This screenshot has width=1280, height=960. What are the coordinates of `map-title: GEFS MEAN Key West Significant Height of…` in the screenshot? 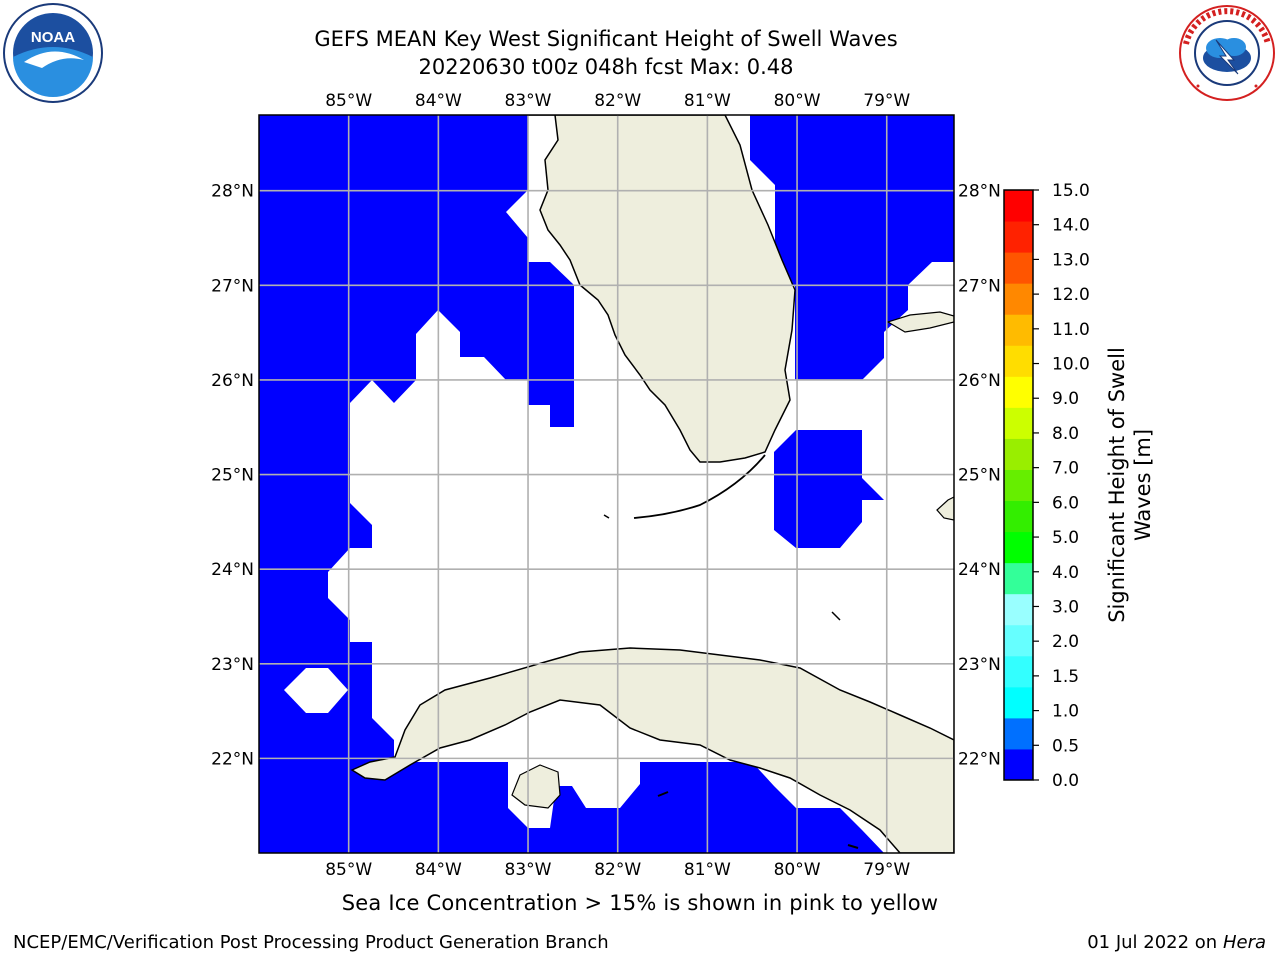 It's located at (606, 39).